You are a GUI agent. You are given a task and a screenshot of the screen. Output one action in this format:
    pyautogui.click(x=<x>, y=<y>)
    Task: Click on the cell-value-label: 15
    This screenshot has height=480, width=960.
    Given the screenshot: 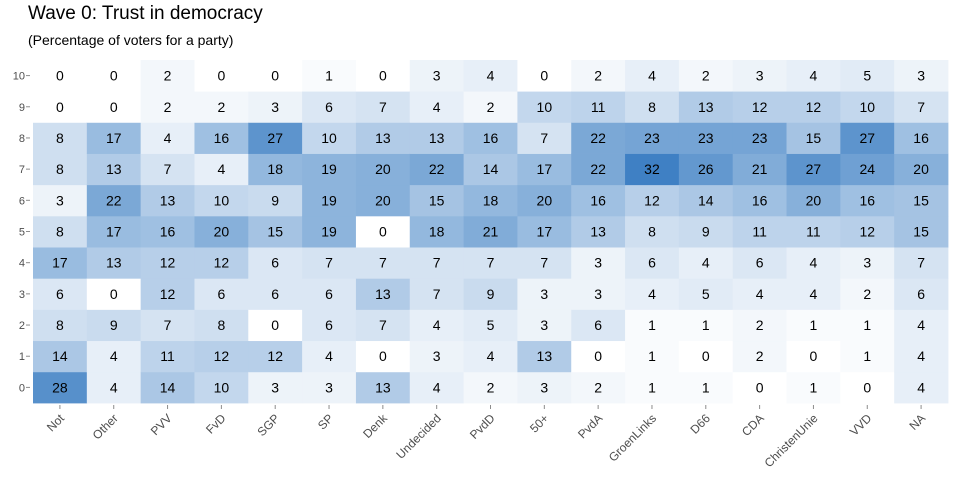 What is the action you would take?
    pyautogui.click(x=921, y=232)
    